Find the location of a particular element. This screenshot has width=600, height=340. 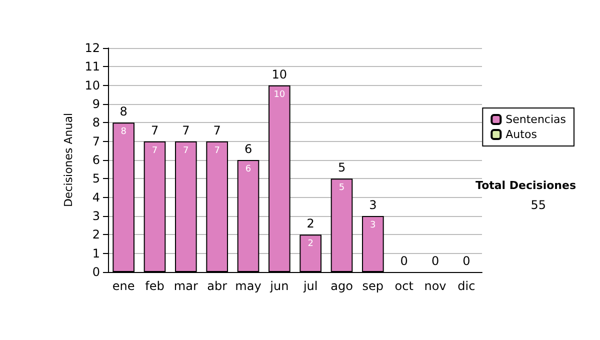

x-tick-label: jun is located at coordinates (279, 286).